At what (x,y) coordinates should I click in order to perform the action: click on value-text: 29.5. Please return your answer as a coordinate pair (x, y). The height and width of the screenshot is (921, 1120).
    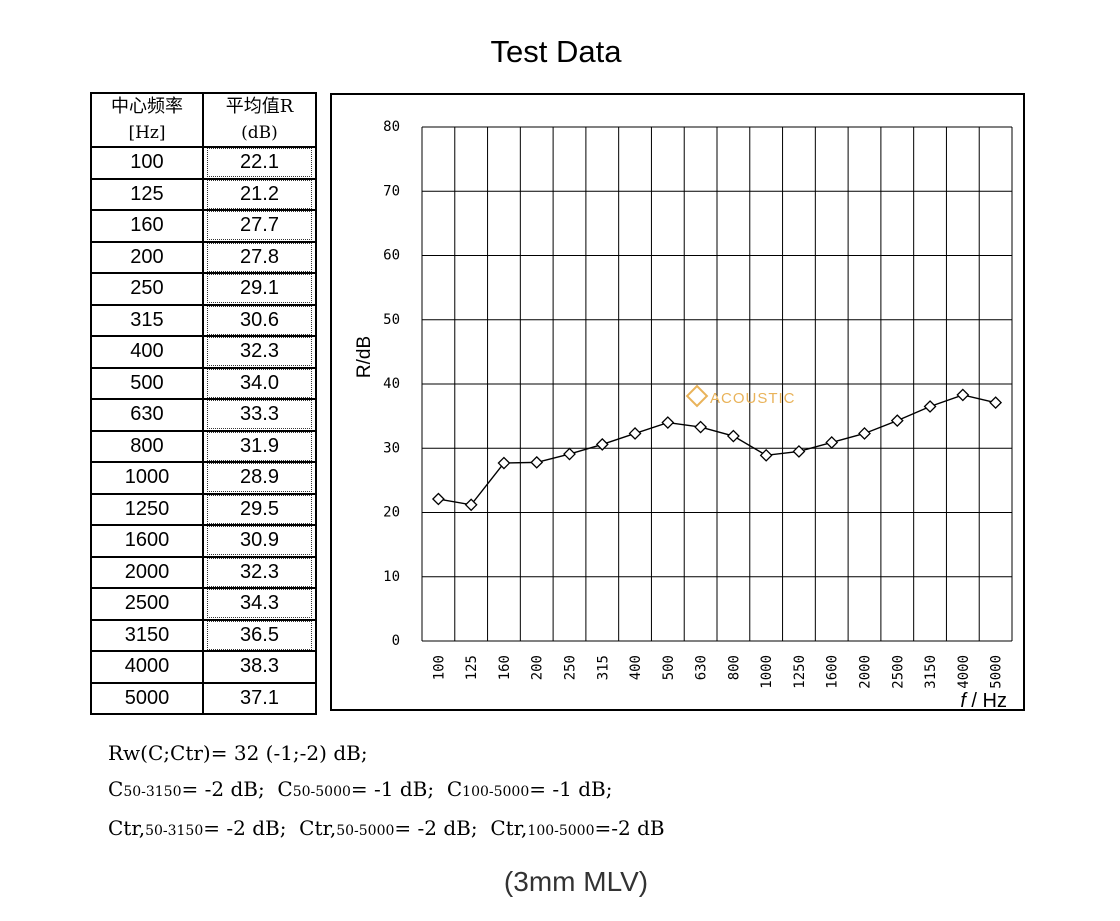
    Looking at the image, I should click on (259, 509).